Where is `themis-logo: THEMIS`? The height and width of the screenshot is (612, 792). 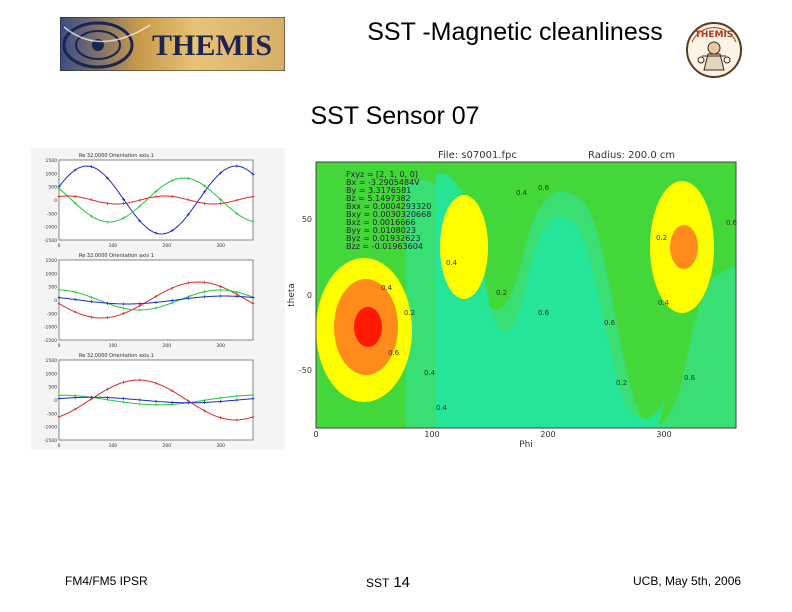 themis-logo: THEMIS is located at coordinates (172, 44).